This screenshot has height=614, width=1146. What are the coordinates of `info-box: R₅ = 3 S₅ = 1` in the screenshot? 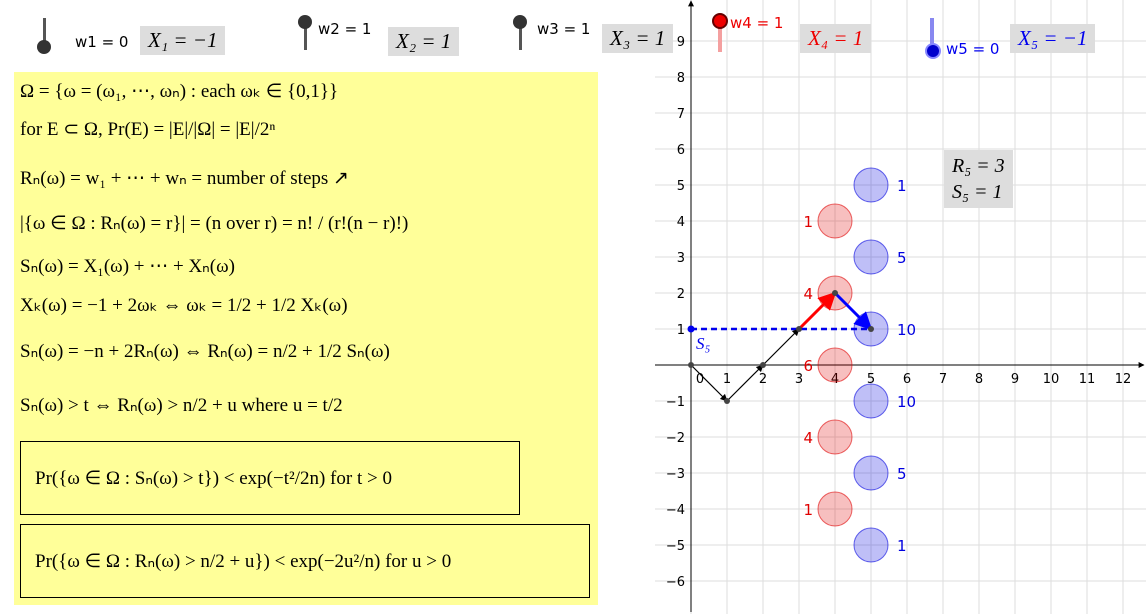 It's located at (978, 179).